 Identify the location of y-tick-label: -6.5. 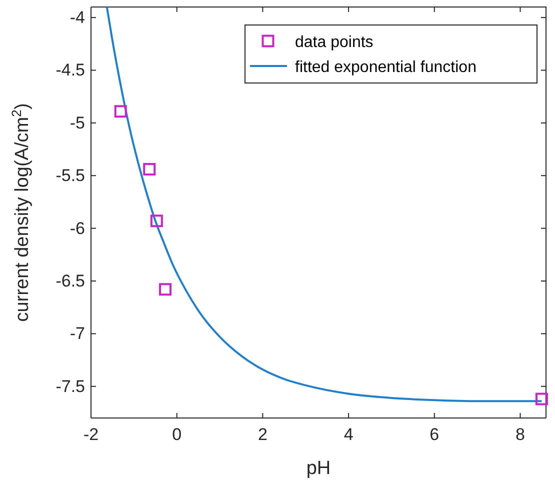
(70, 280).